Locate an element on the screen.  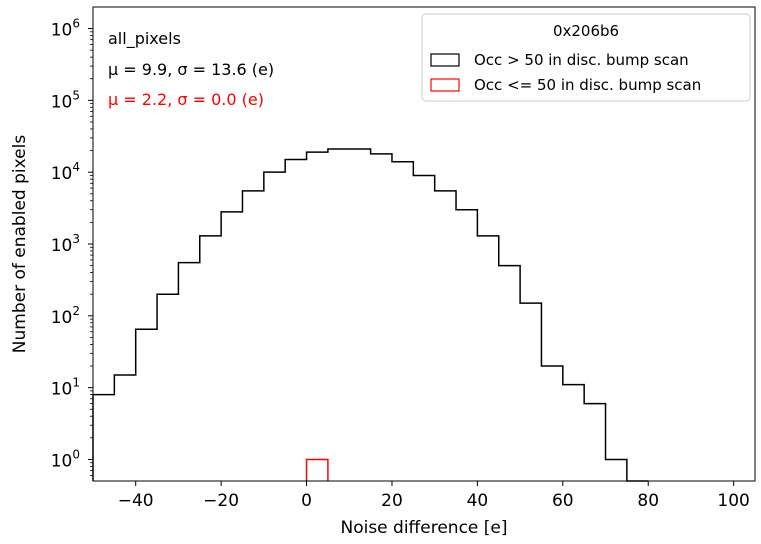
x-tick-label: 80 is located at coordinates (648, 501).